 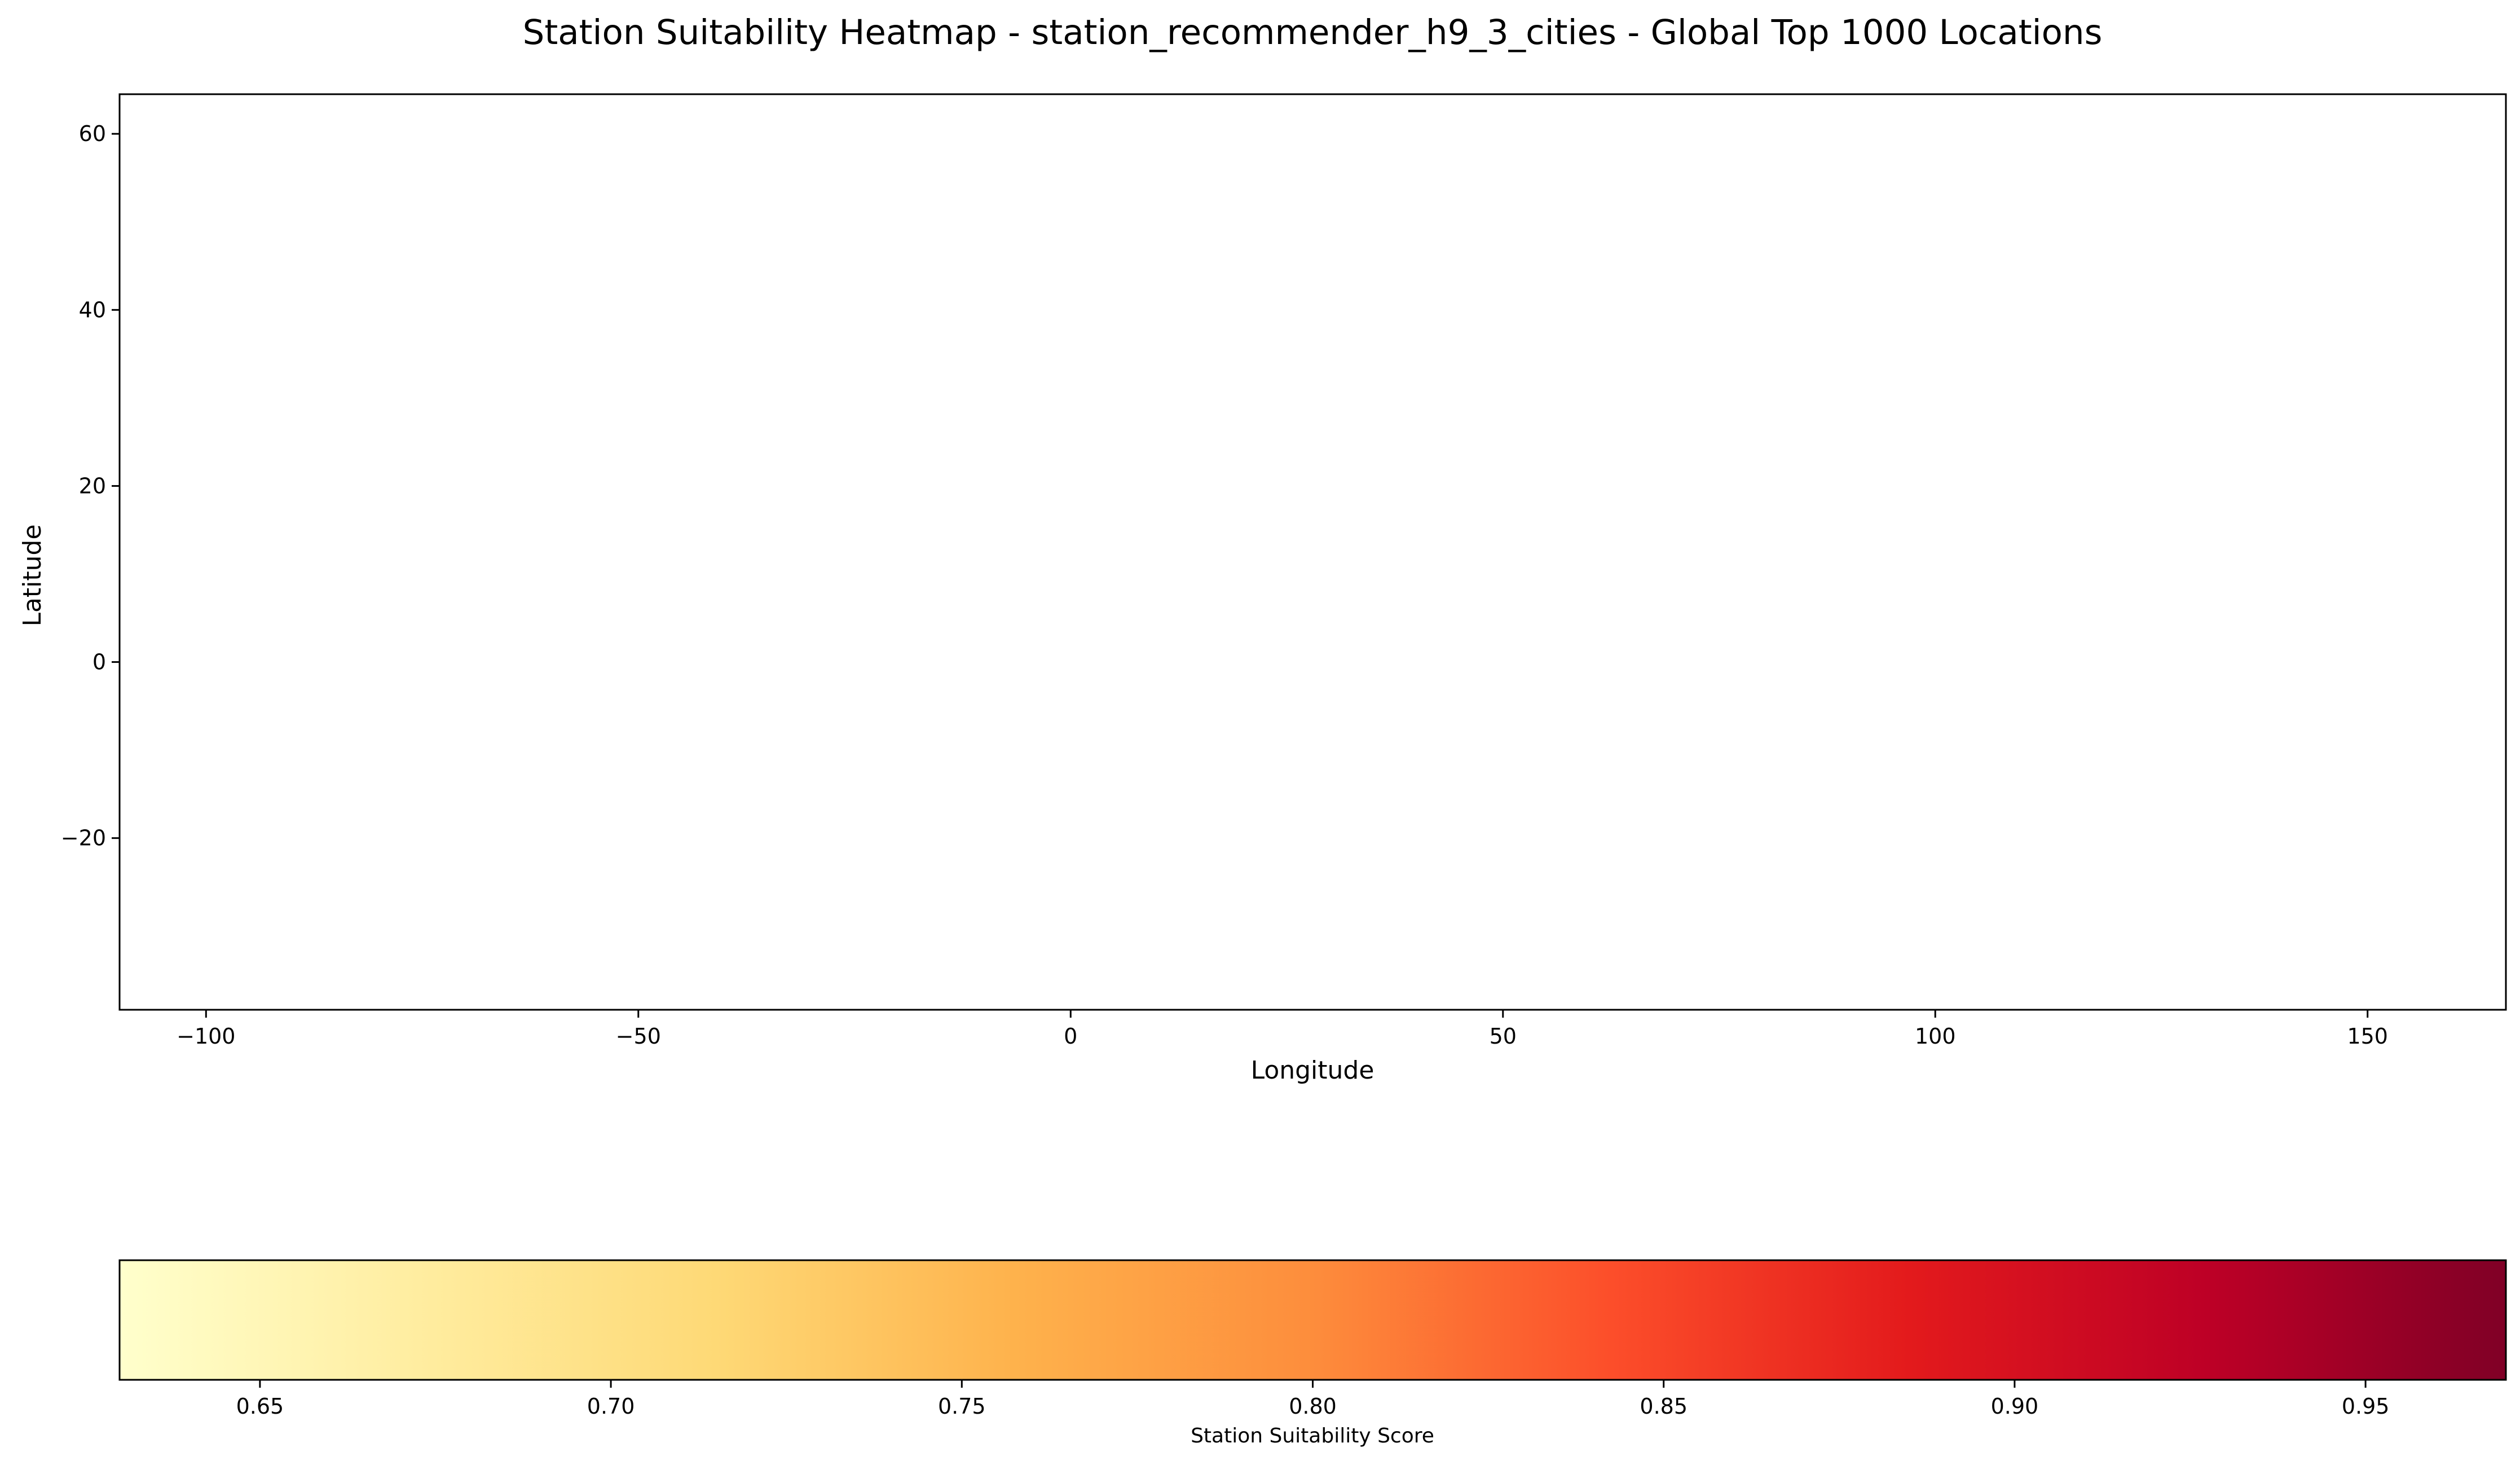 I want to click on y-tick-label: −20, so click(x=83, y=838).